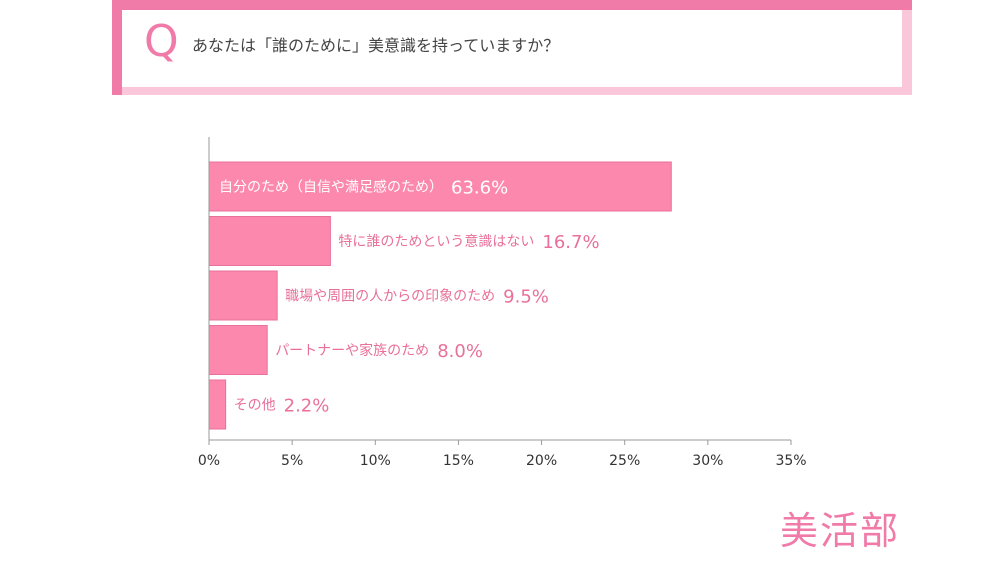 This screenshot has width=1000, height=571. Describe the element at coordinates (624, 461) in the screenshot. I see `x-tick-label: 25%` at that location.